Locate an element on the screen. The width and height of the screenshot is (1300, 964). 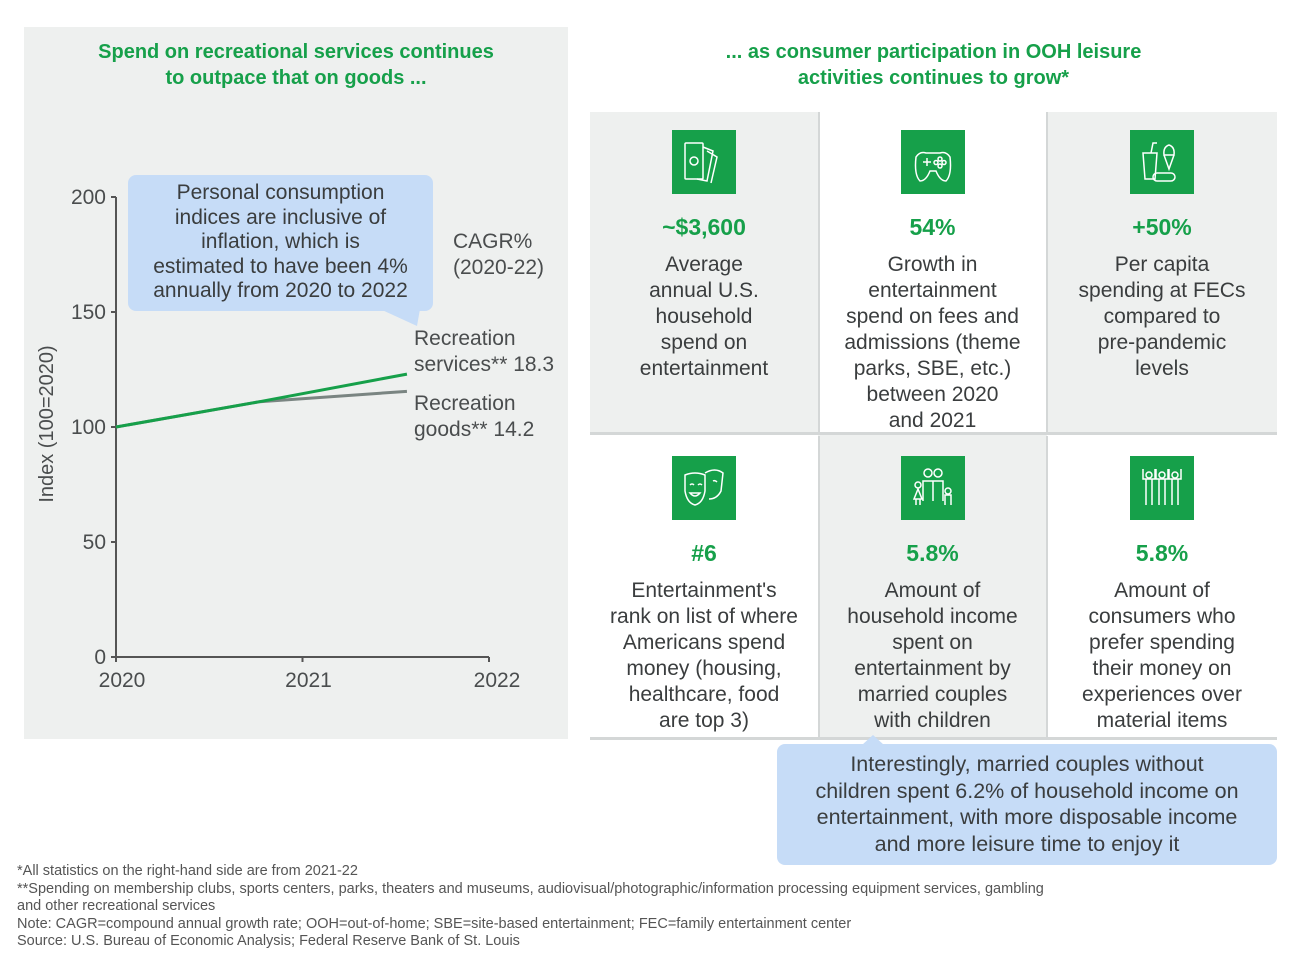
stat-description-line: Average is located at coordinates (704, 264).